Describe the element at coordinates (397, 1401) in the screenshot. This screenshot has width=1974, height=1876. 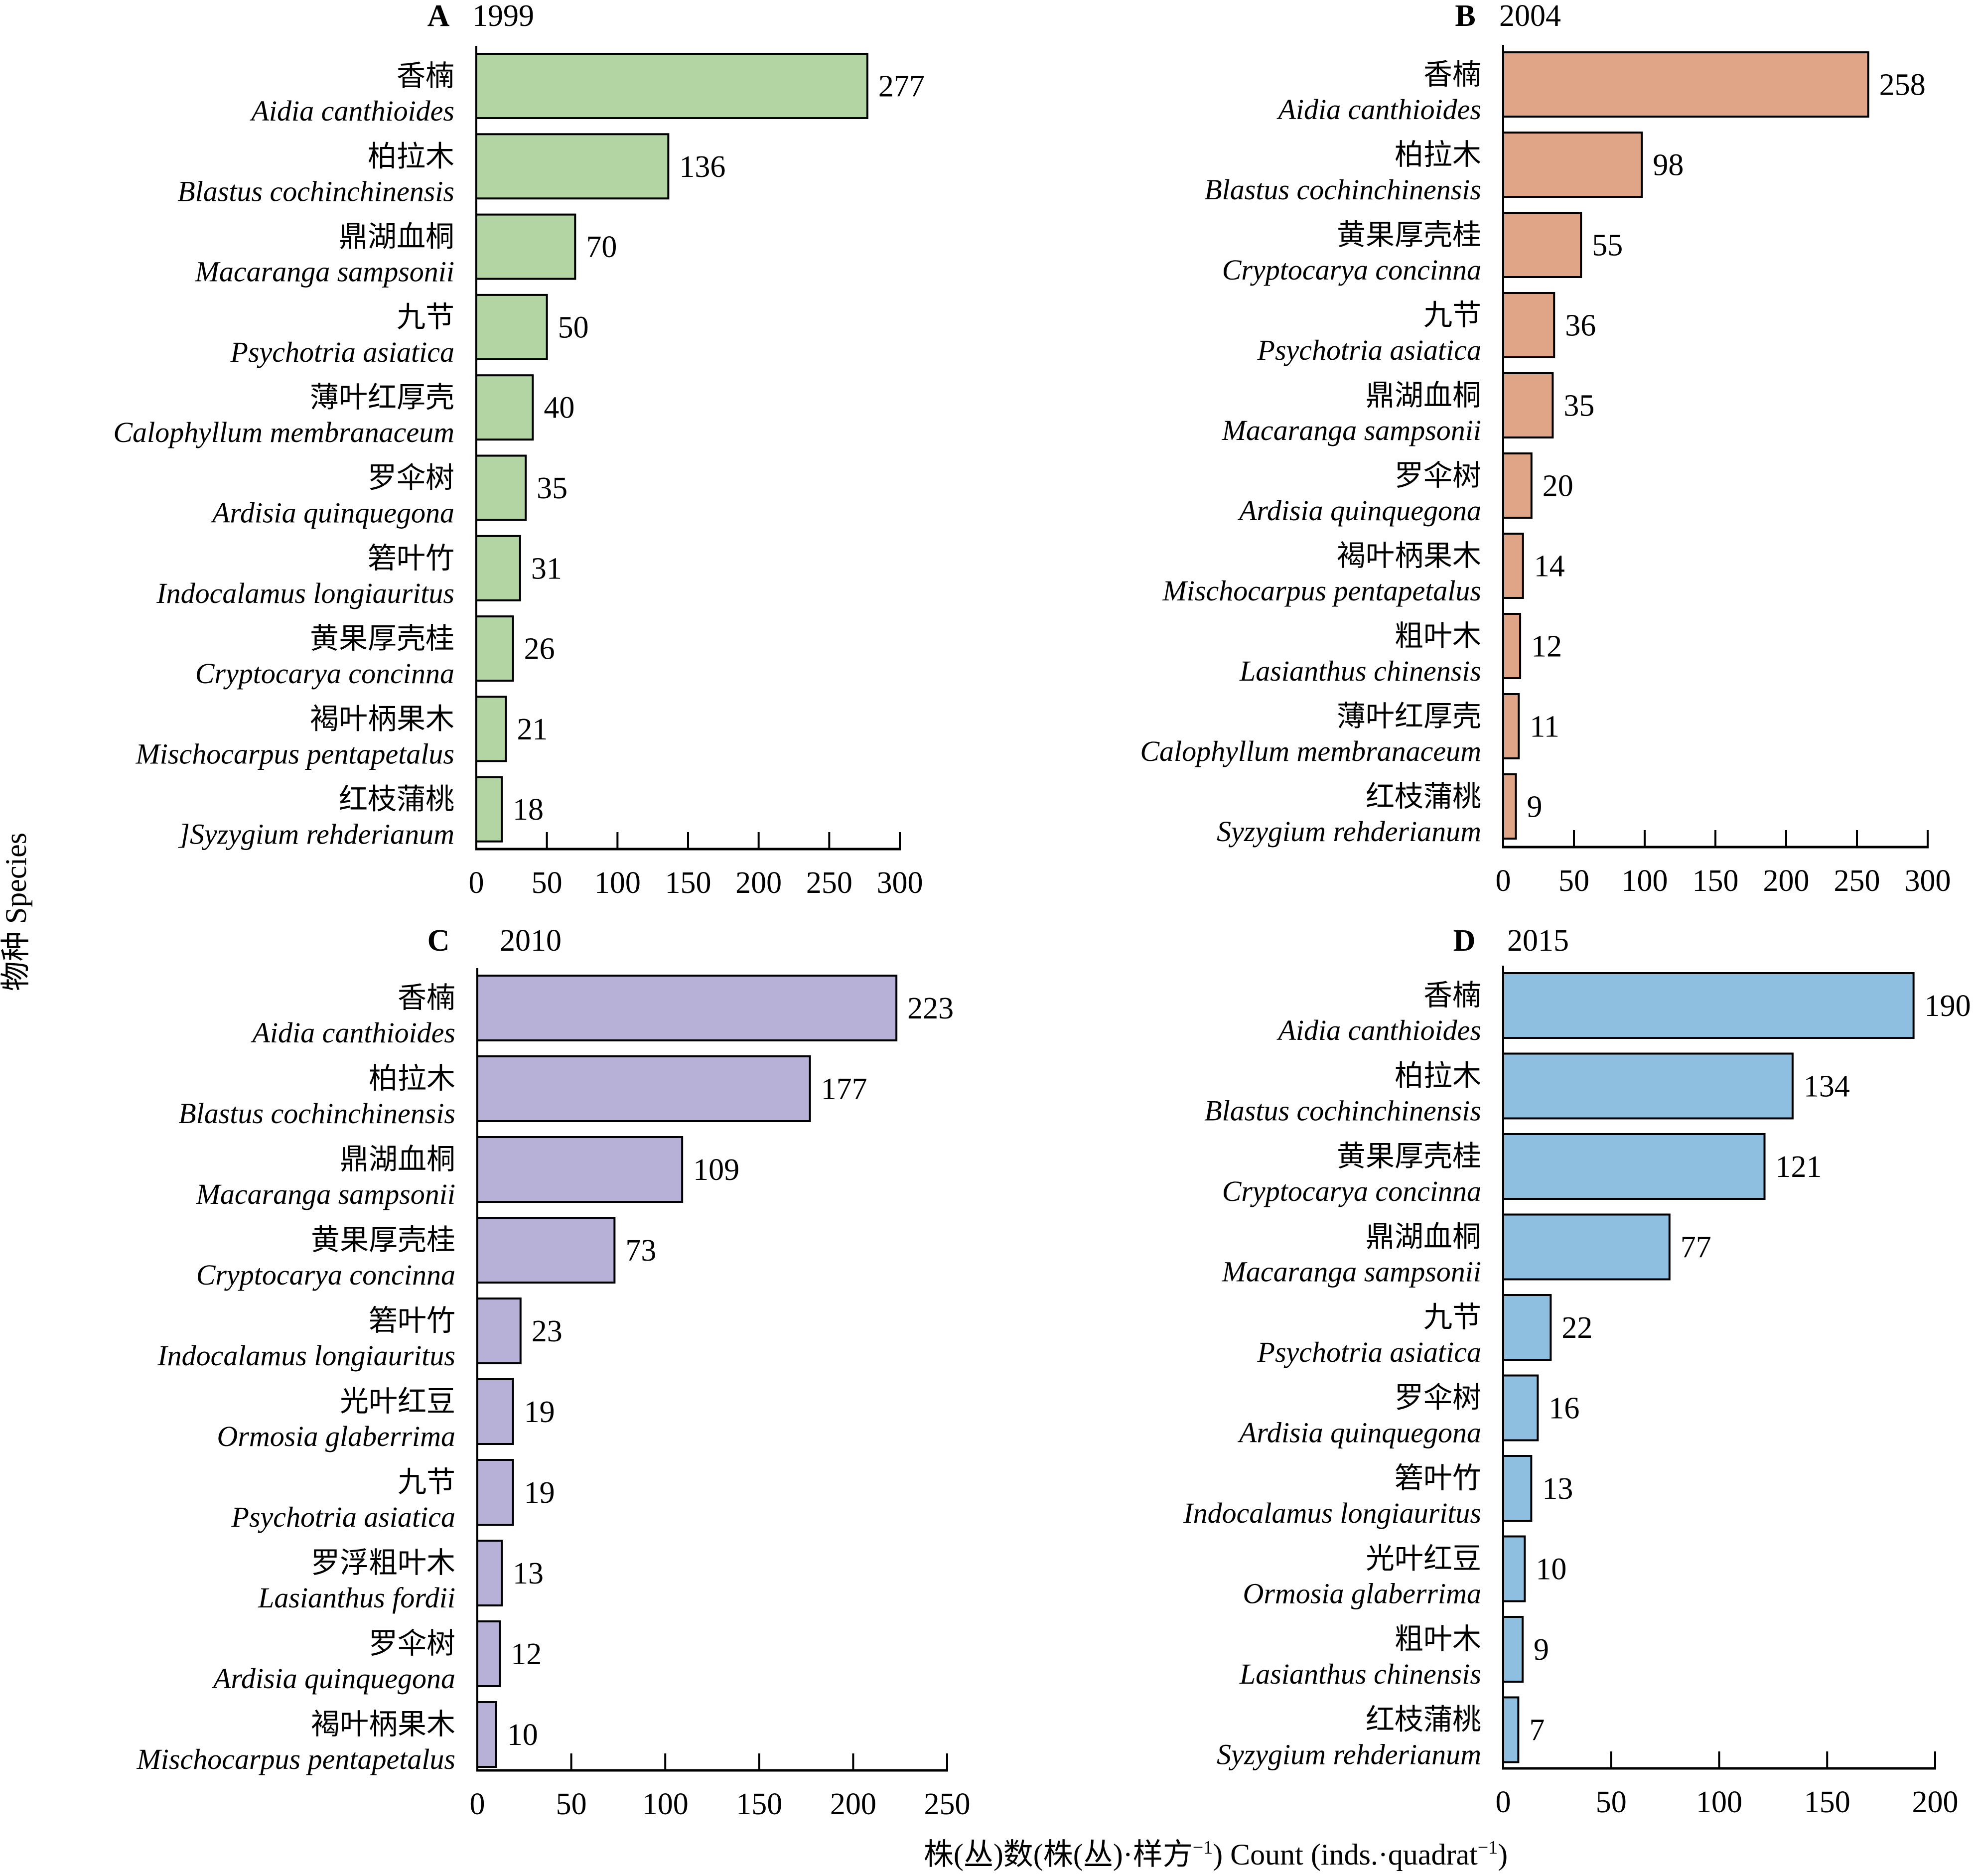
I see `category-label-cn: 光叶红豆` at that location.